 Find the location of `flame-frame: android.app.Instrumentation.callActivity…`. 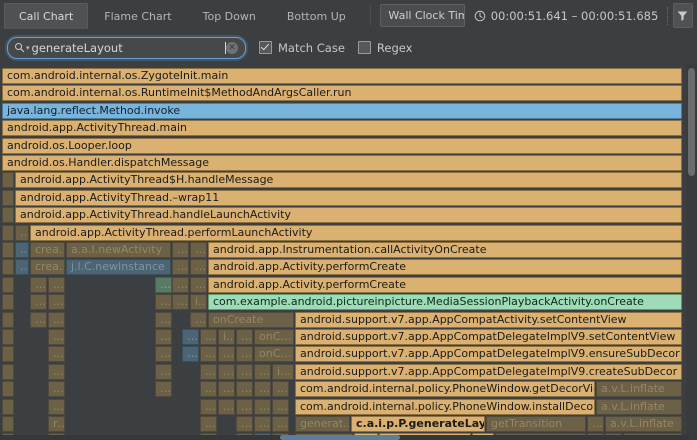

flame-frame: android.app.Instrumentation.callActivity… is located at coordinates (445, 250).